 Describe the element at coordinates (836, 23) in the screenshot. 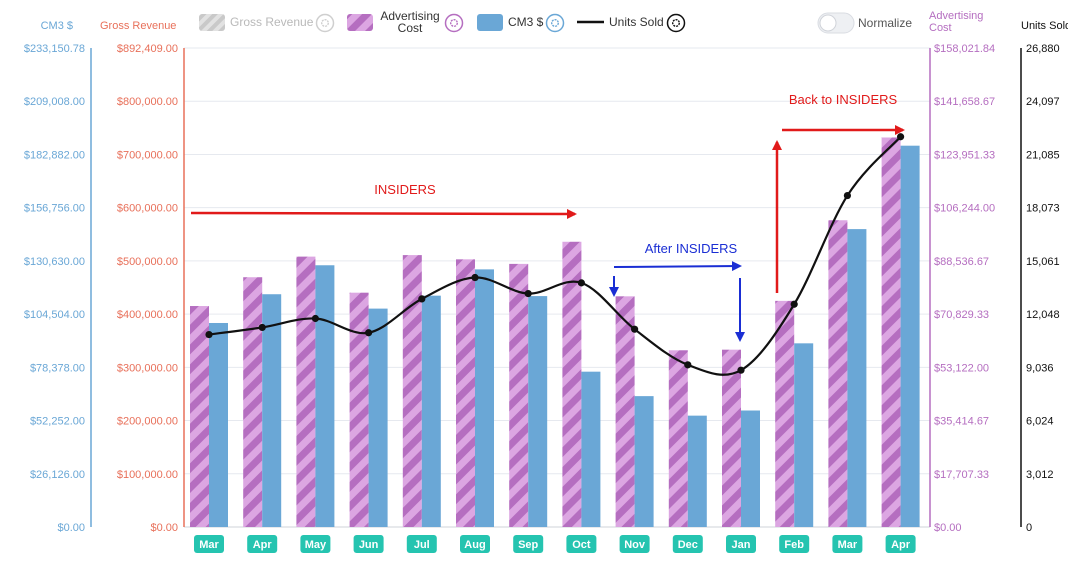

I see `normalize-toggle` at that location.